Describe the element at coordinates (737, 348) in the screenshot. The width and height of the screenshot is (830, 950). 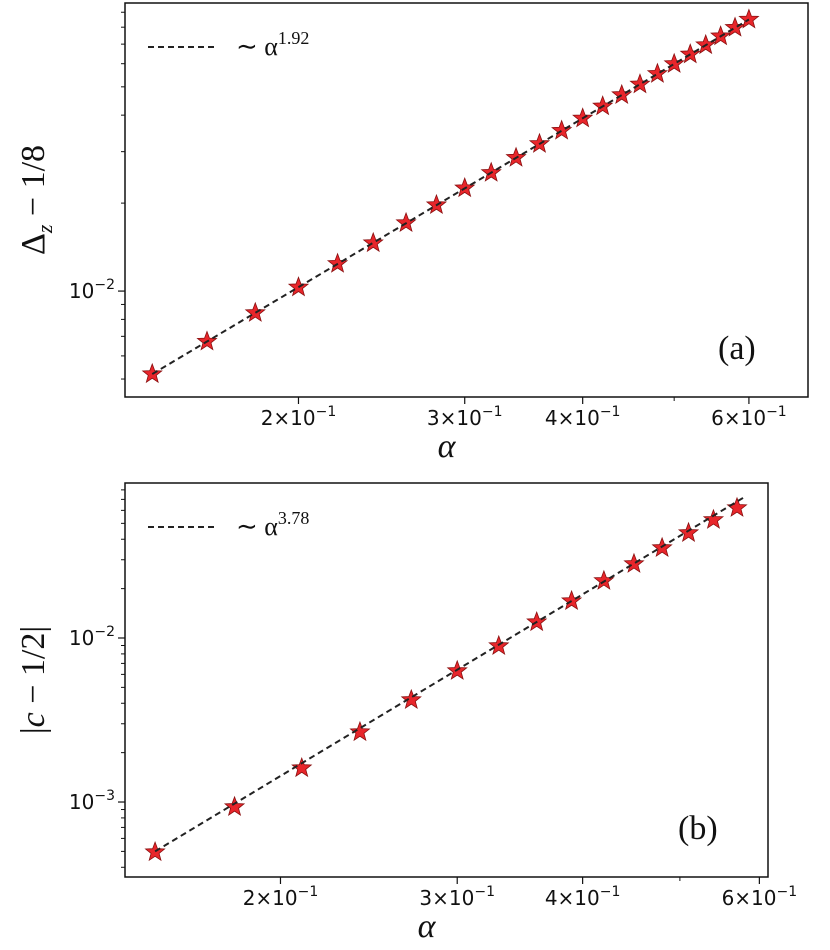
I see `panel-label: (a)` at that location.